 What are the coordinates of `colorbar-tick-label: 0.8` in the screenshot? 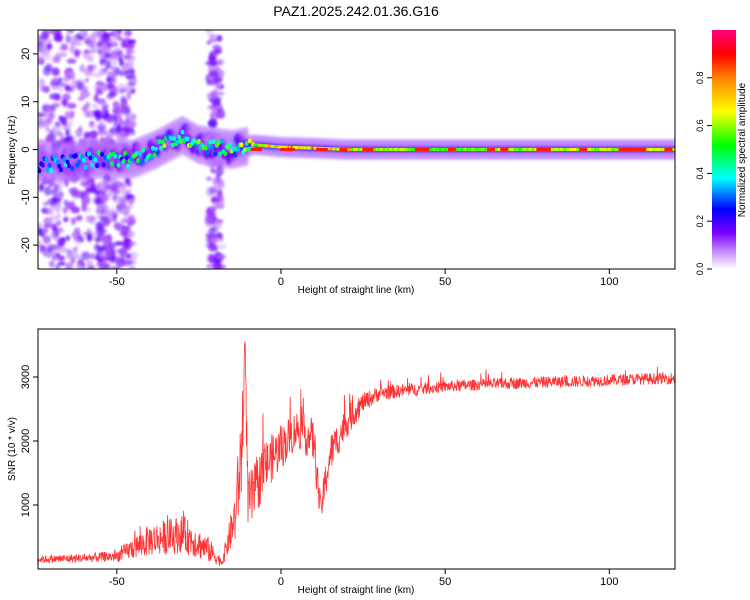 It's located at (700, 78).